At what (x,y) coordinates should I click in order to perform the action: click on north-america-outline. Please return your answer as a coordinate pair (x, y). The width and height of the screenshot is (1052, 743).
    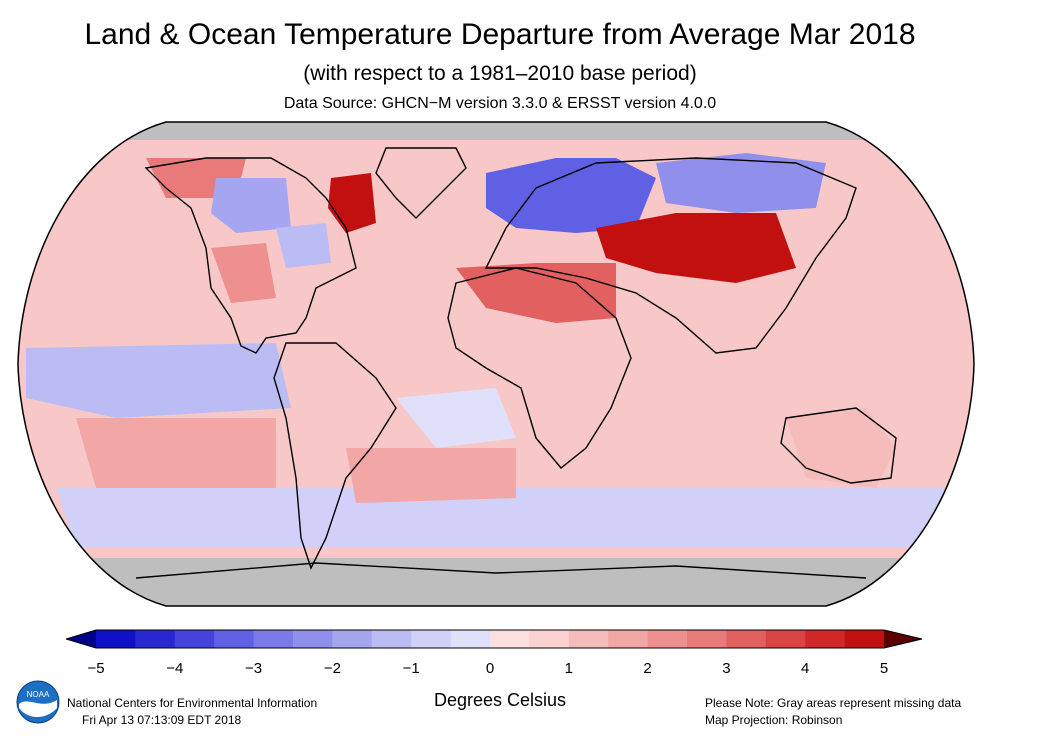
    Looking at the image, I should click on (250, 255).